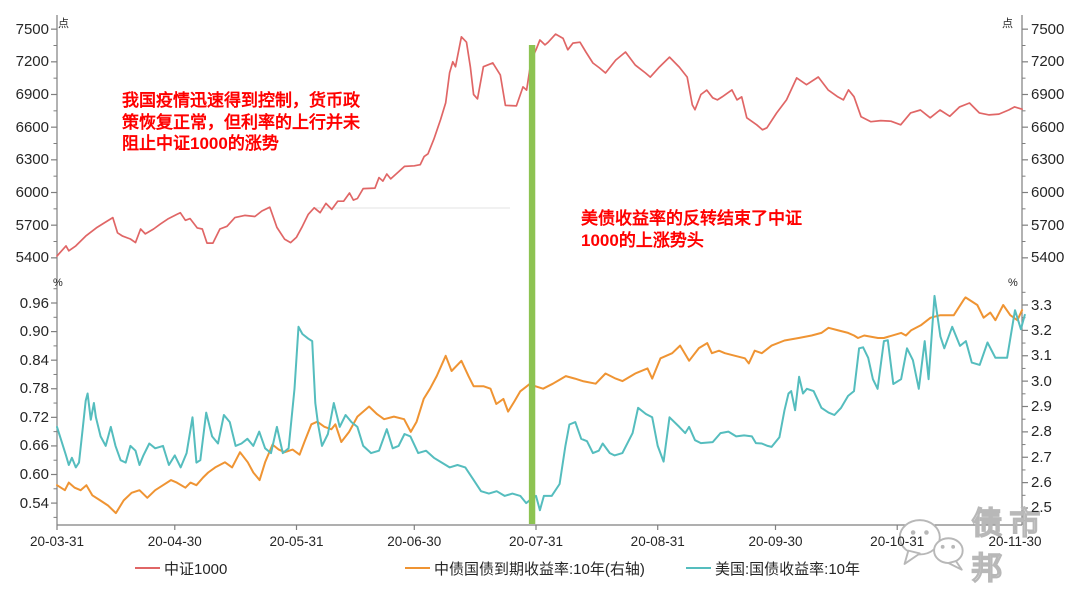 The image size is (1080, 591). Describe the element at coordinates (34, 417) in the screenshot. I see `y-tick-label: 0.72` at that location.